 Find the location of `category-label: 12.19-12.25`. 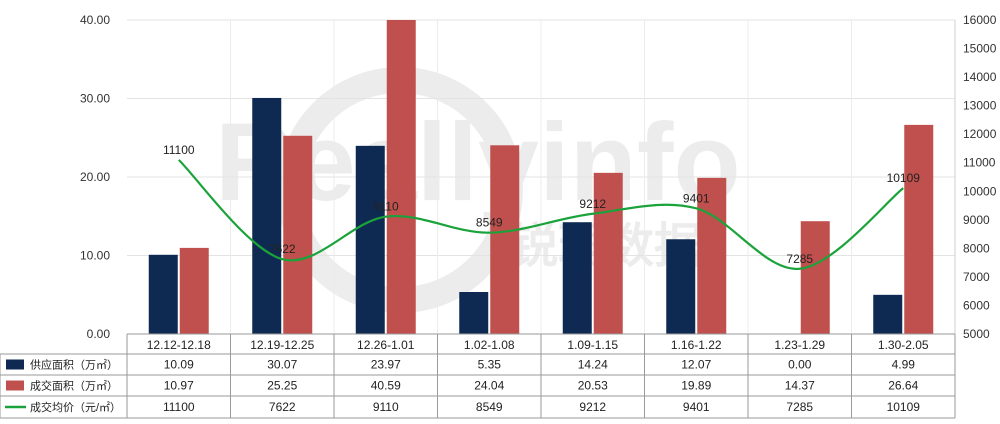

category-label: 12.19-12.25 is located at coordinates (282, 345).